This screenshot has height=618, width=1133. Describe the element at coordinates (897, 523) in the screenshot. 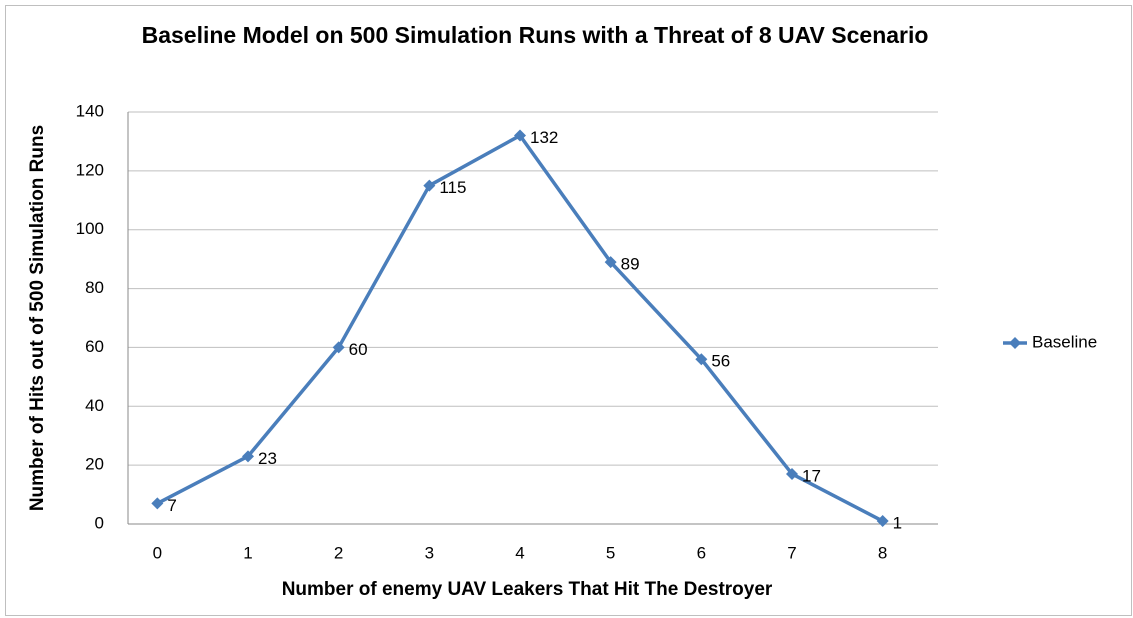

I see `data-label: 1` at that location.